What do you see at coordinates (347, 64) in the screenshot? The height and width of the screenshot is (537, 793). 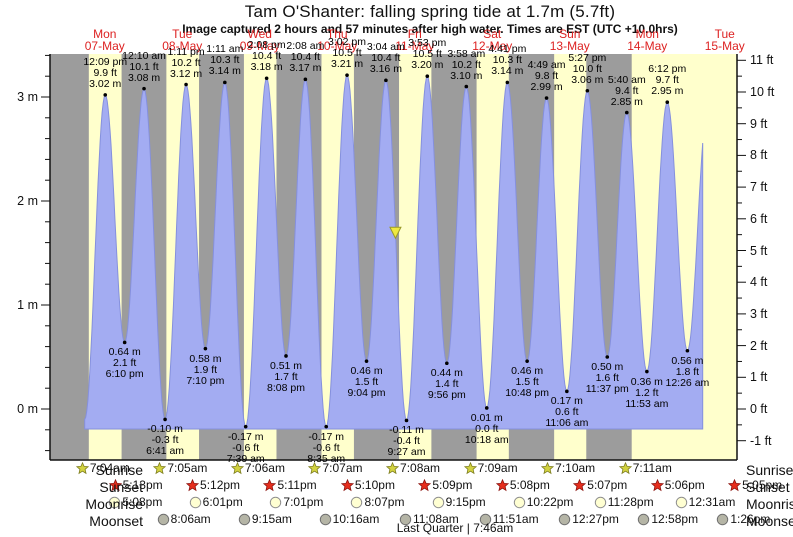 I see `annotation-line: 3.21 m` at bounding box center [347, 64].